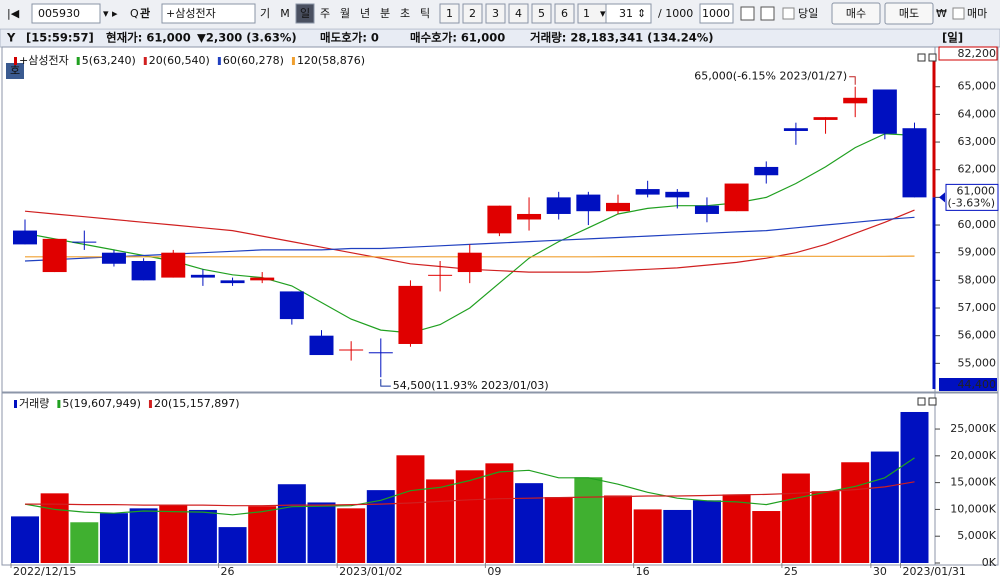 This screenshot has height=578, width=1000. Describe the element at coordinates (44, 60) in the screenshot. I see `legend-label: +삼성전자` at that location.